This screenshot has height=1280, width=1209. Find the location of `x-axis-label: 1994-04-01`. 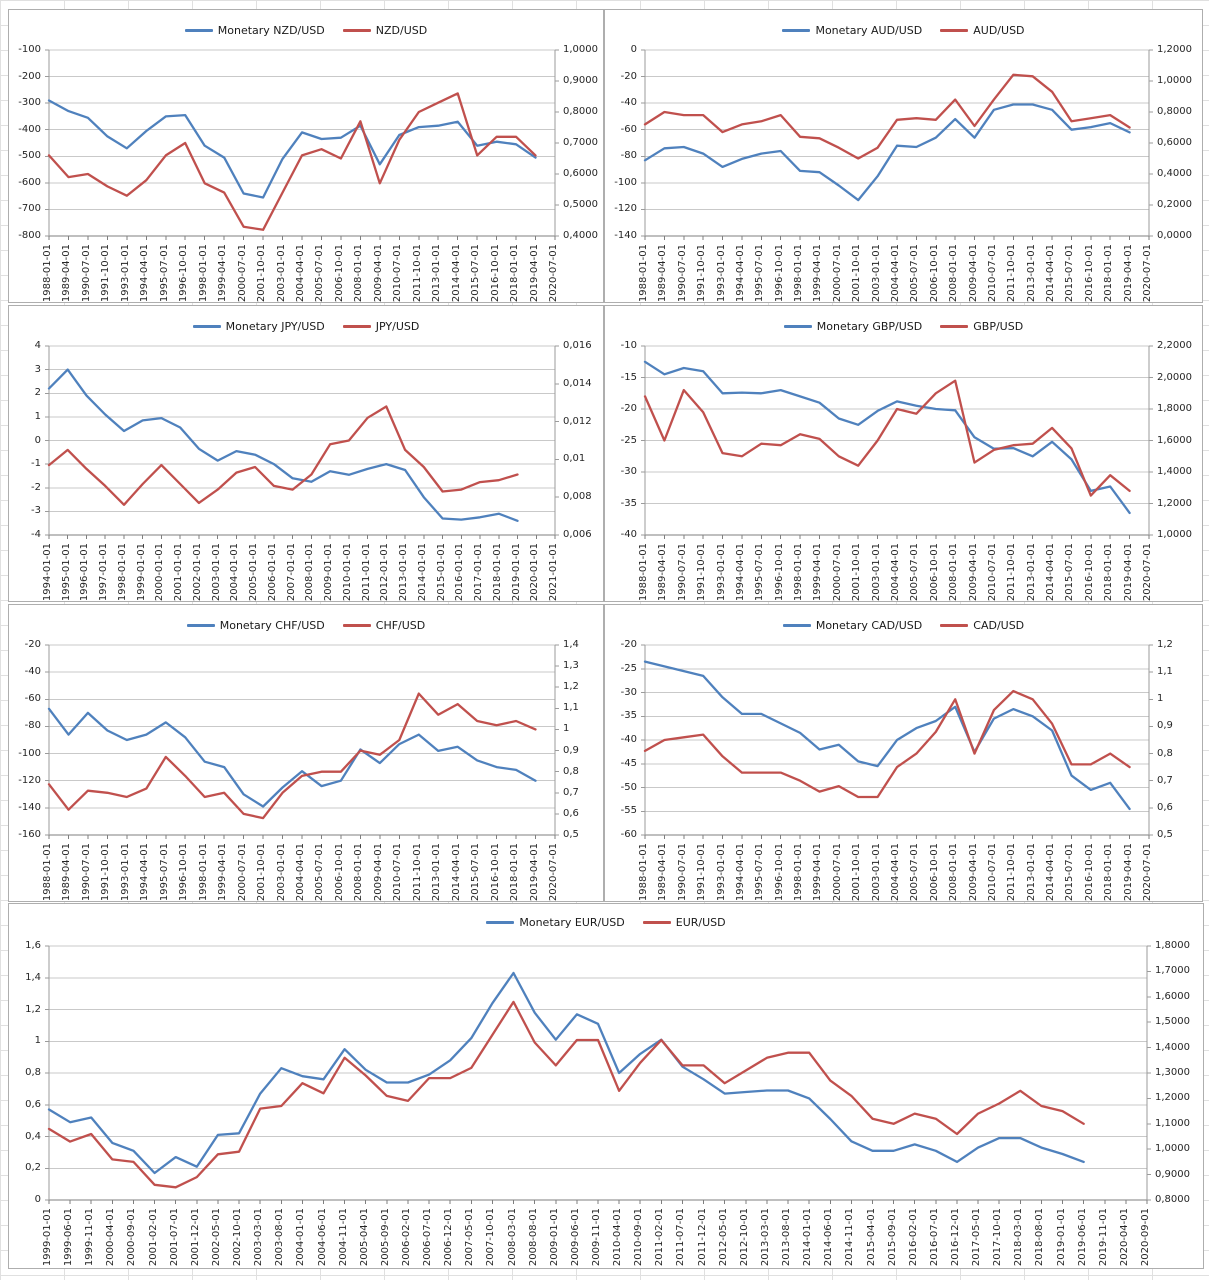

x-axis-label: 1994-04-01 is located at coordinates (145, 273).